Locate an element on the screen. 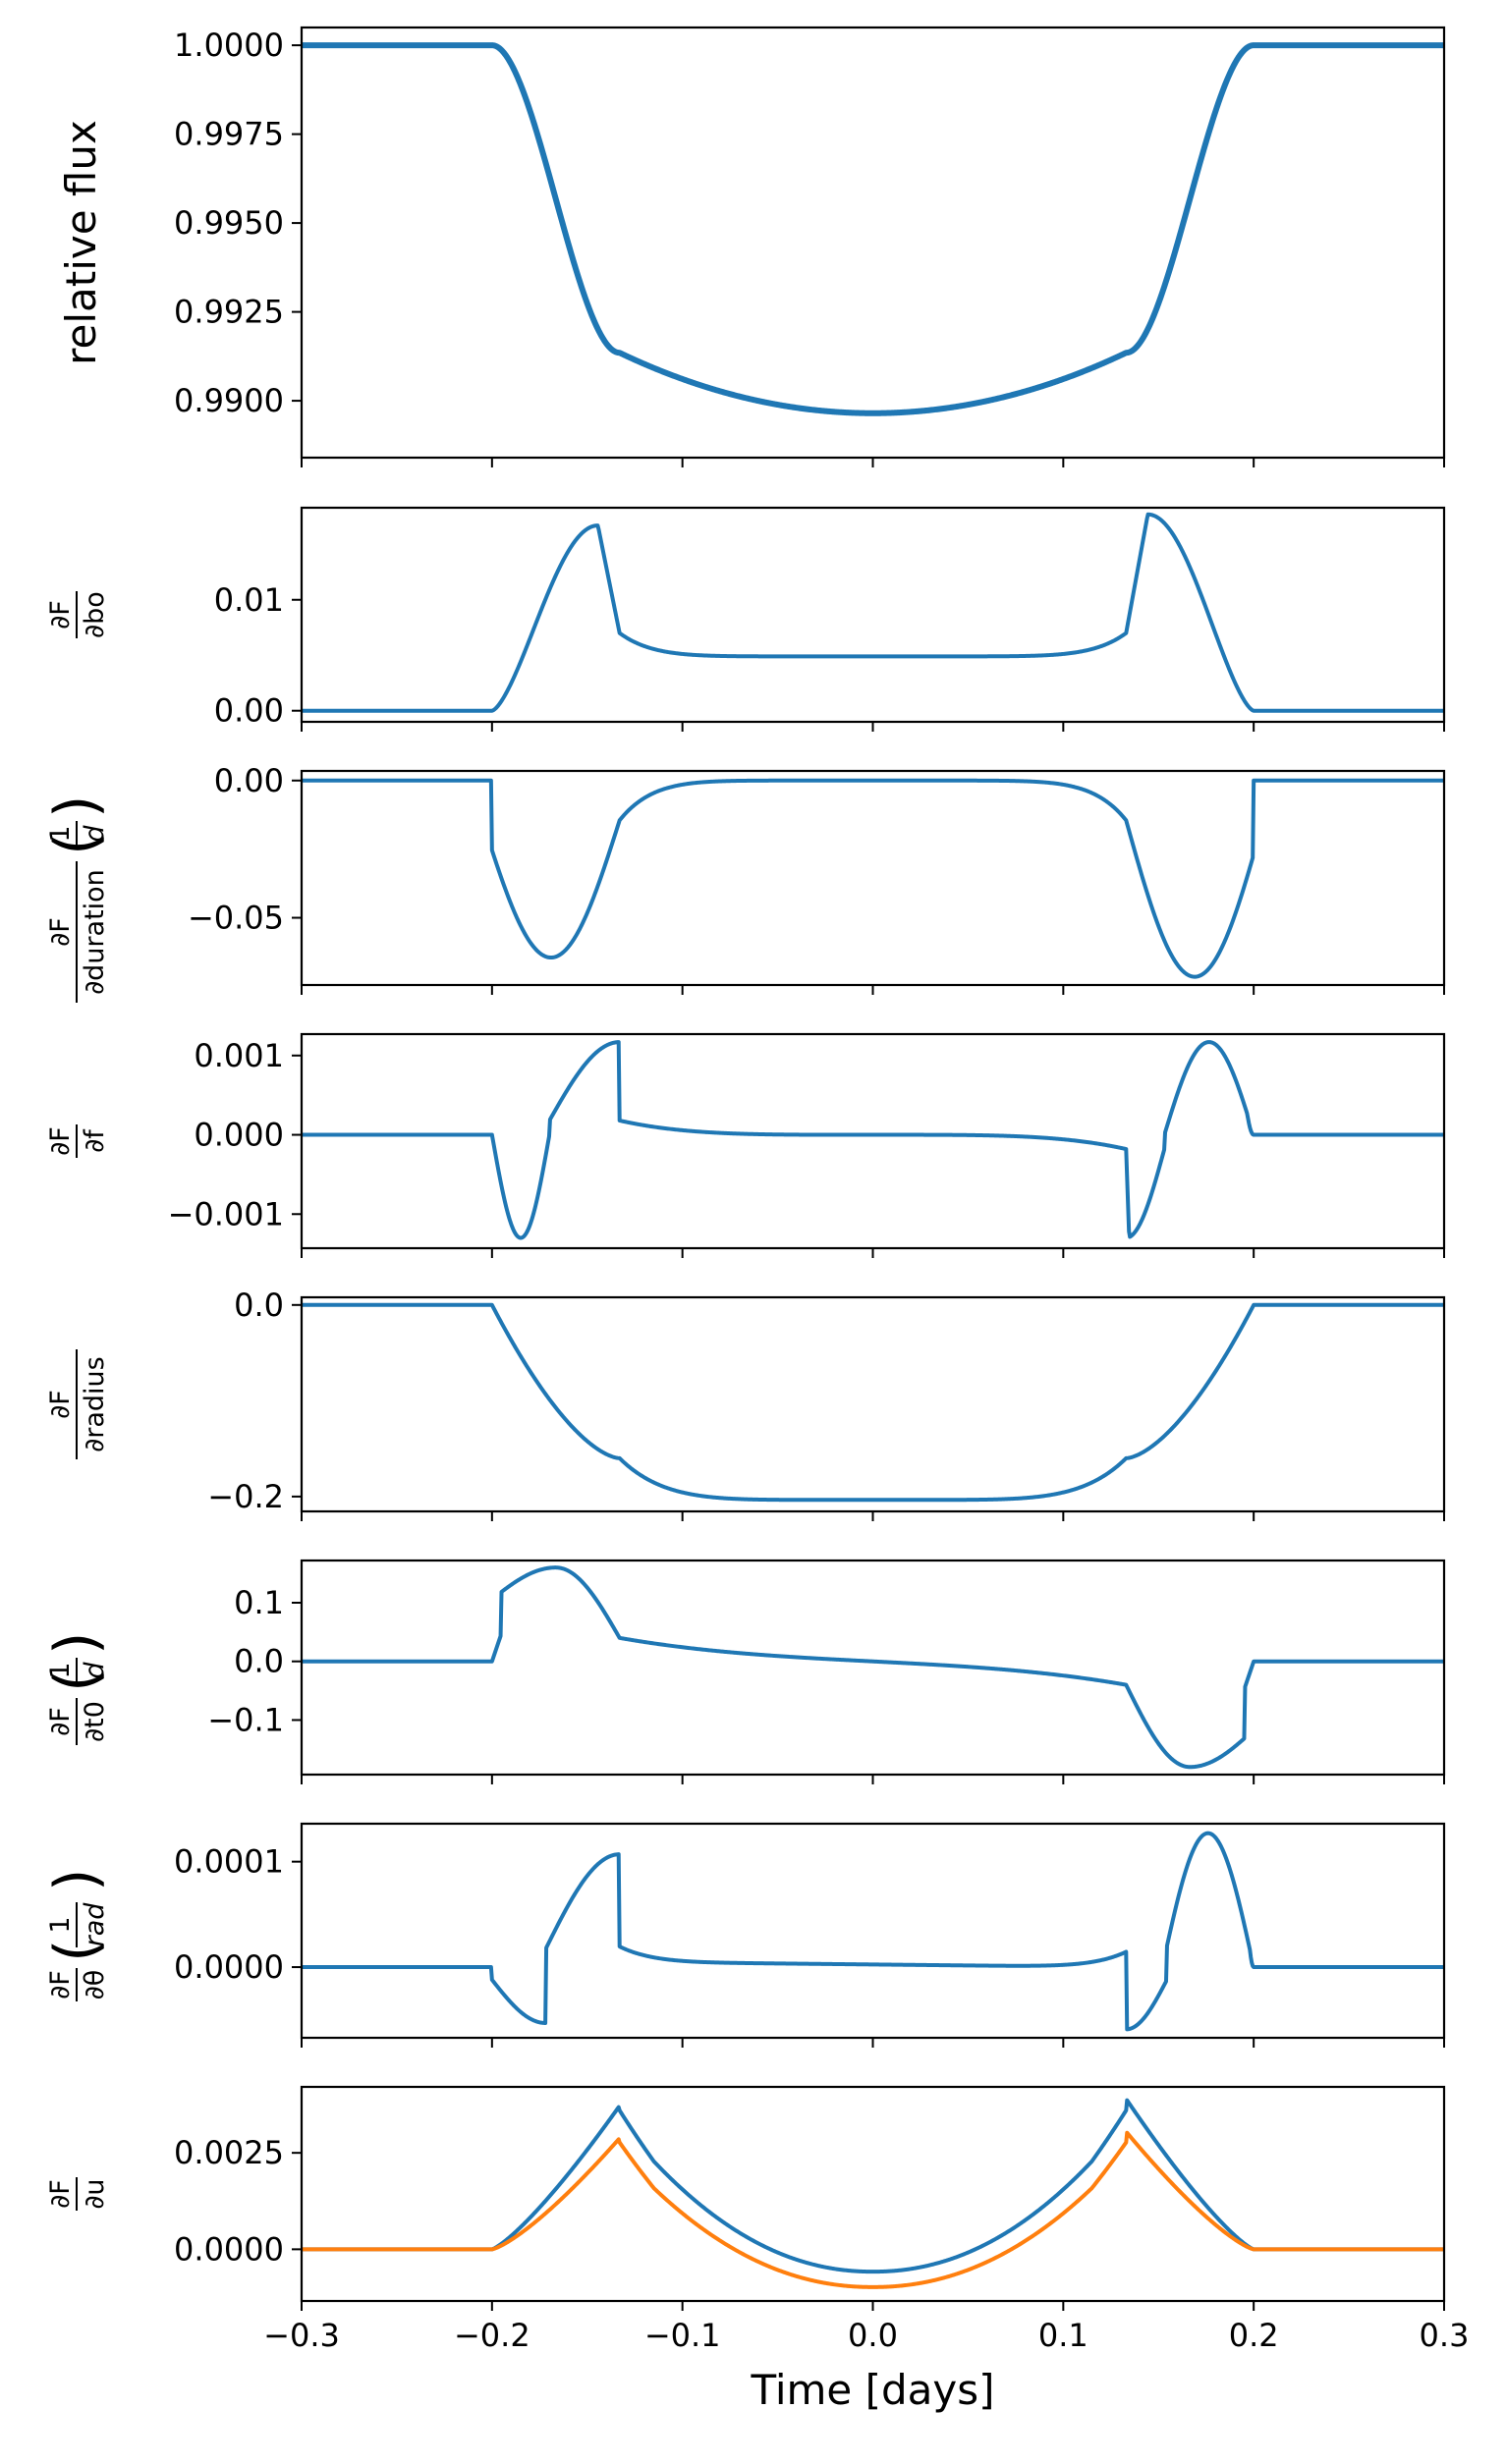 The height and width of the screenshot is (2464, 1506). fraction-denominator: ∂t0 is located at coordinates (95, 1722).